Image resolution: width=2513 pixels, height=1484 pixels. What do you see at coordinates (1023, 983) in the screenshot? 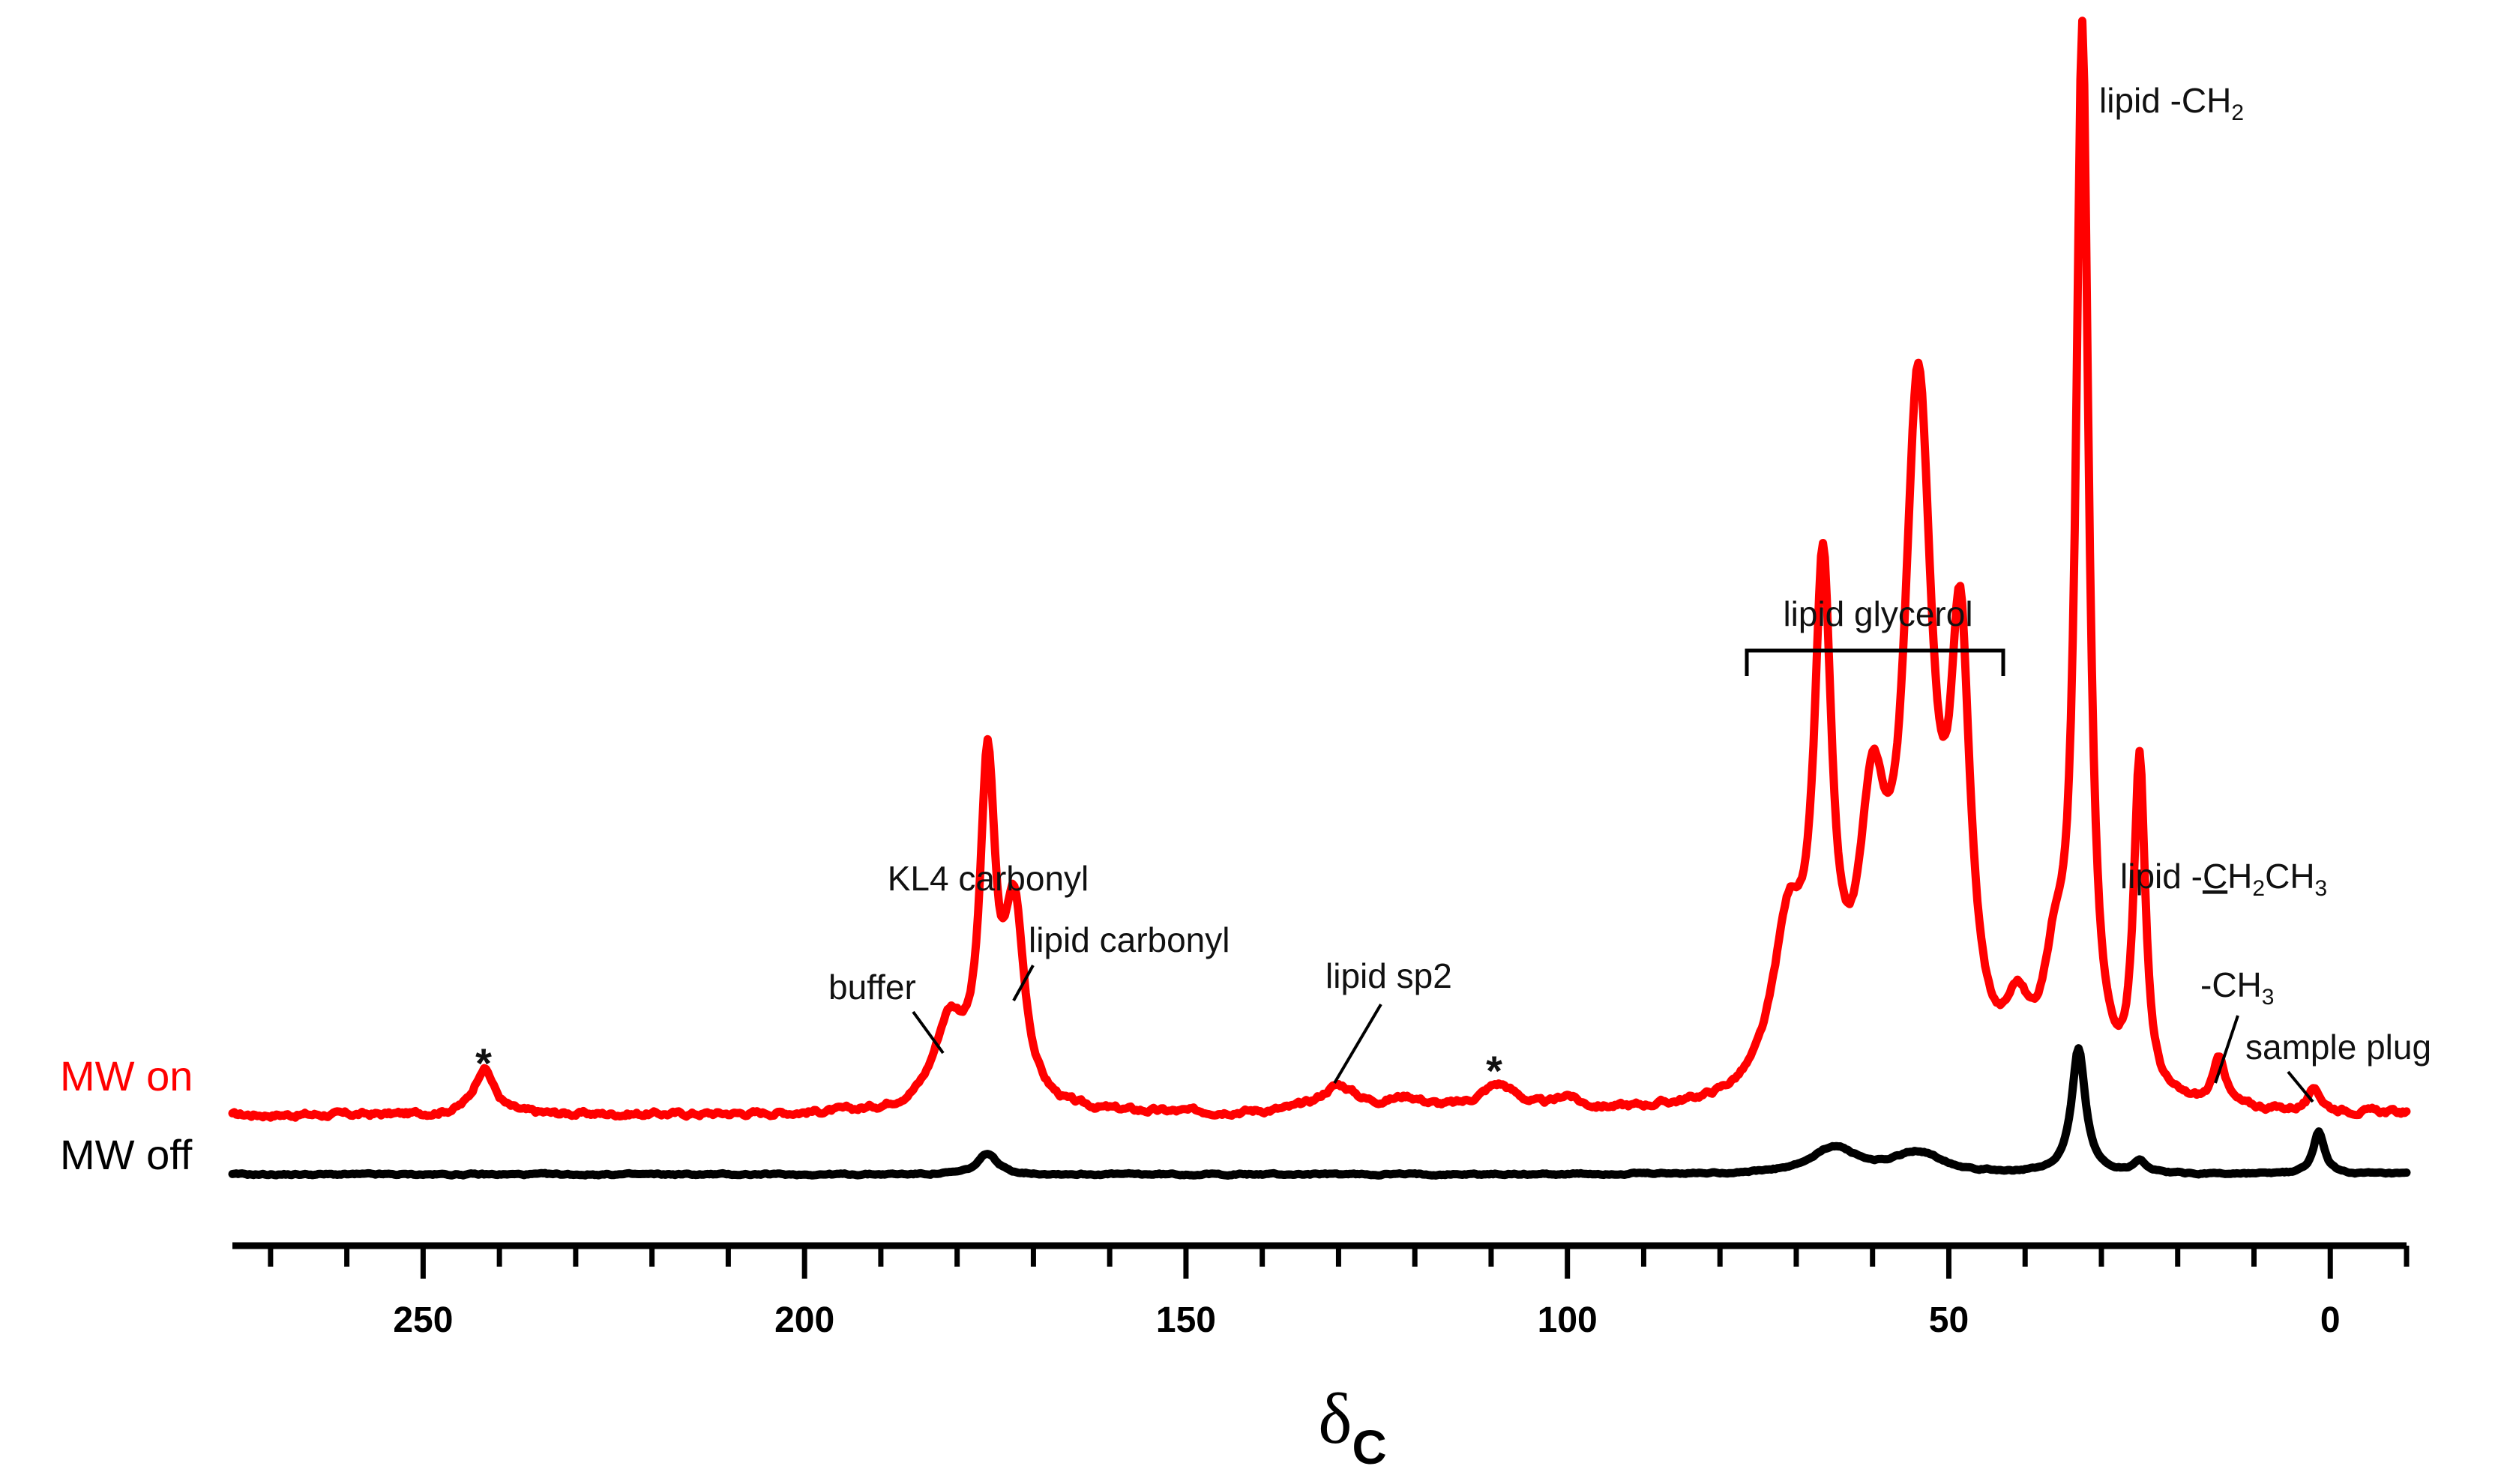
I see `lipid-carbonyl-leader` at bounding box center [1023, 983].